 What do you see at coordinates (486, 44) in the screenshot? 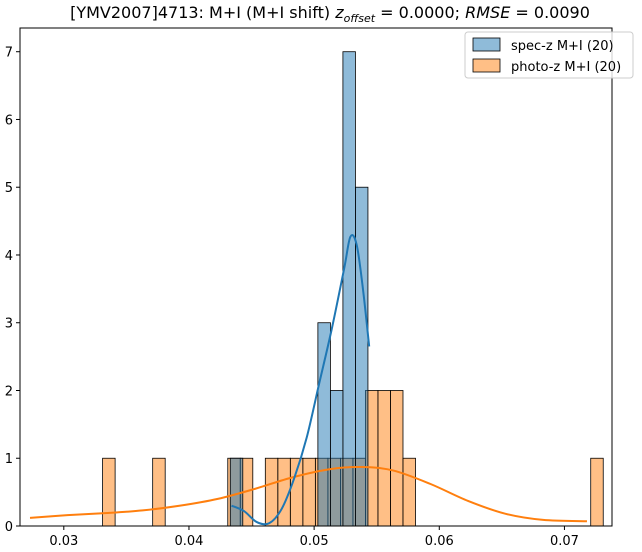
I see `legend-swatch-spec-z` at bounding box center [486, 44].